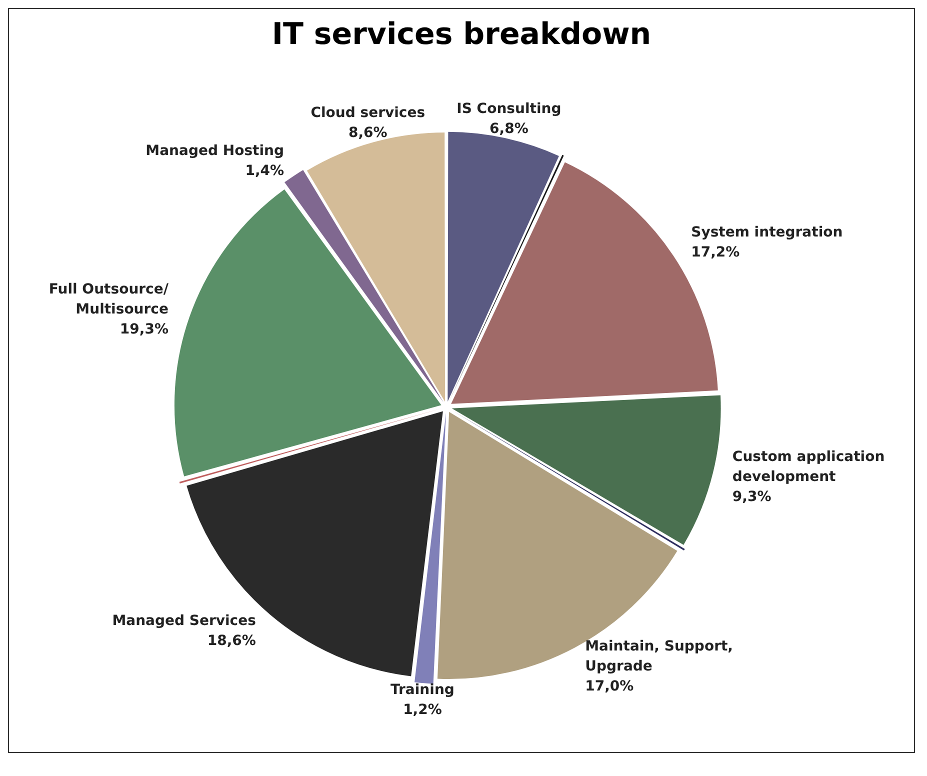  What do you see at coordinates (609, 686) in the screenshot?
I see `data-label: 17,0%` at bounding box center [609, 686].